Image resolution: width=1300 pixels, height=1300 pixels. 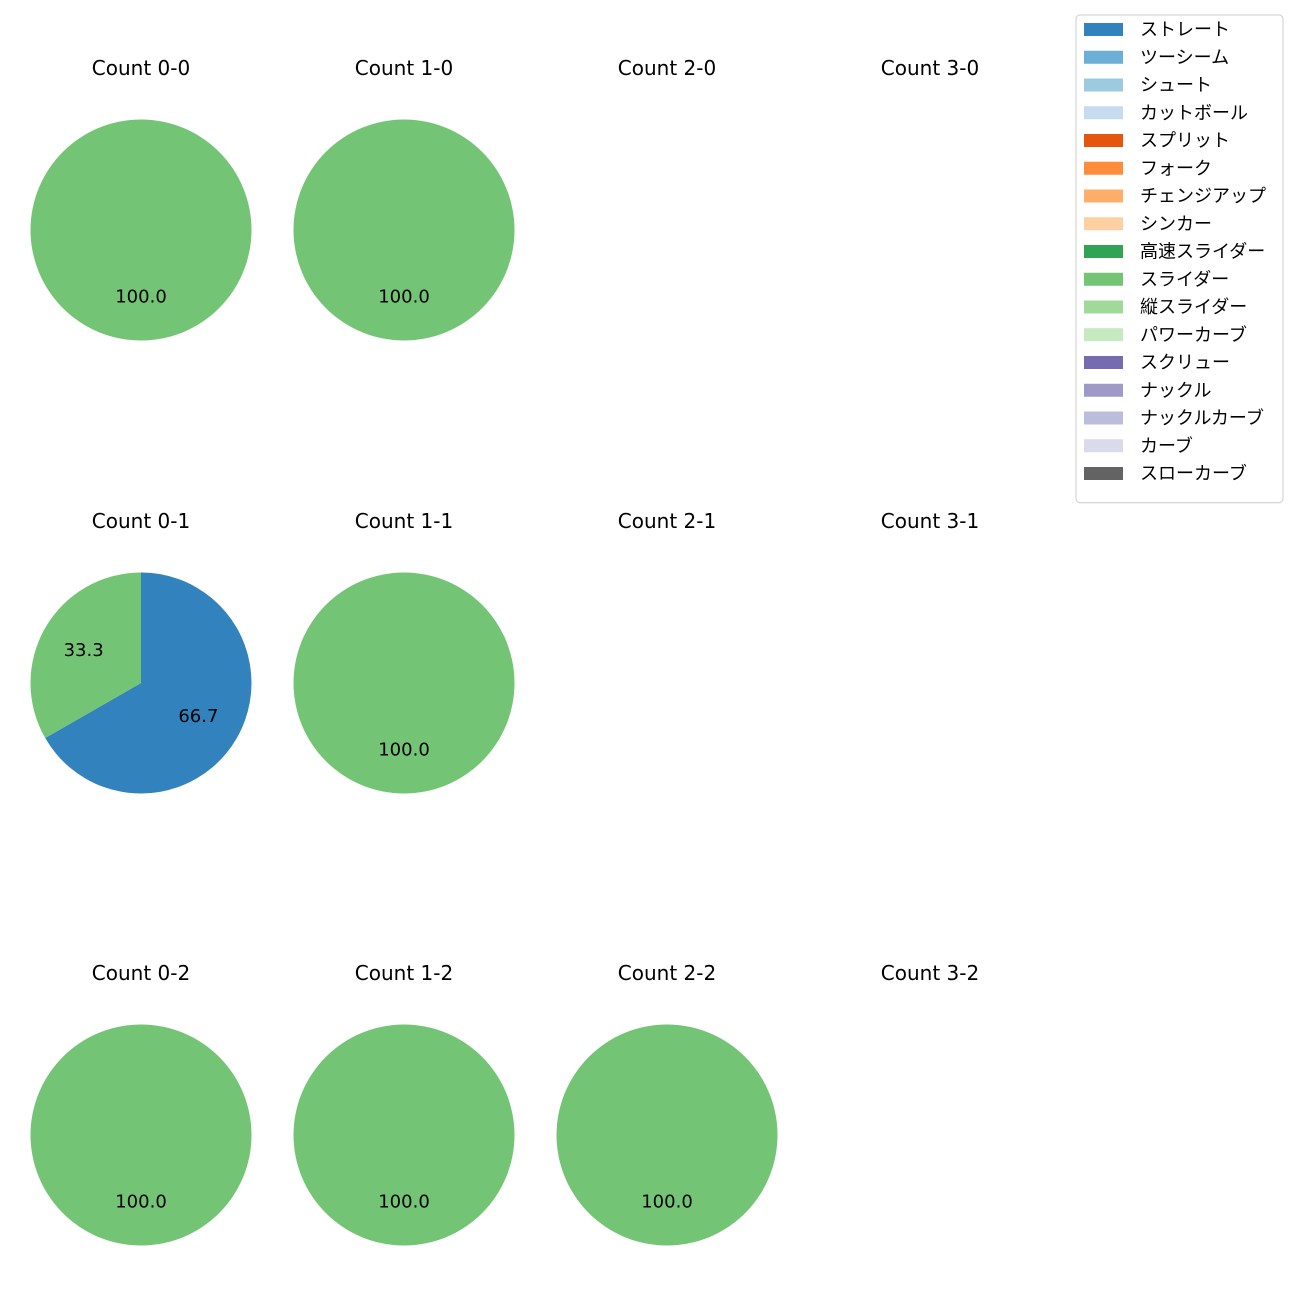 I want to click on legend-frame, so click(x=1179, y=259).